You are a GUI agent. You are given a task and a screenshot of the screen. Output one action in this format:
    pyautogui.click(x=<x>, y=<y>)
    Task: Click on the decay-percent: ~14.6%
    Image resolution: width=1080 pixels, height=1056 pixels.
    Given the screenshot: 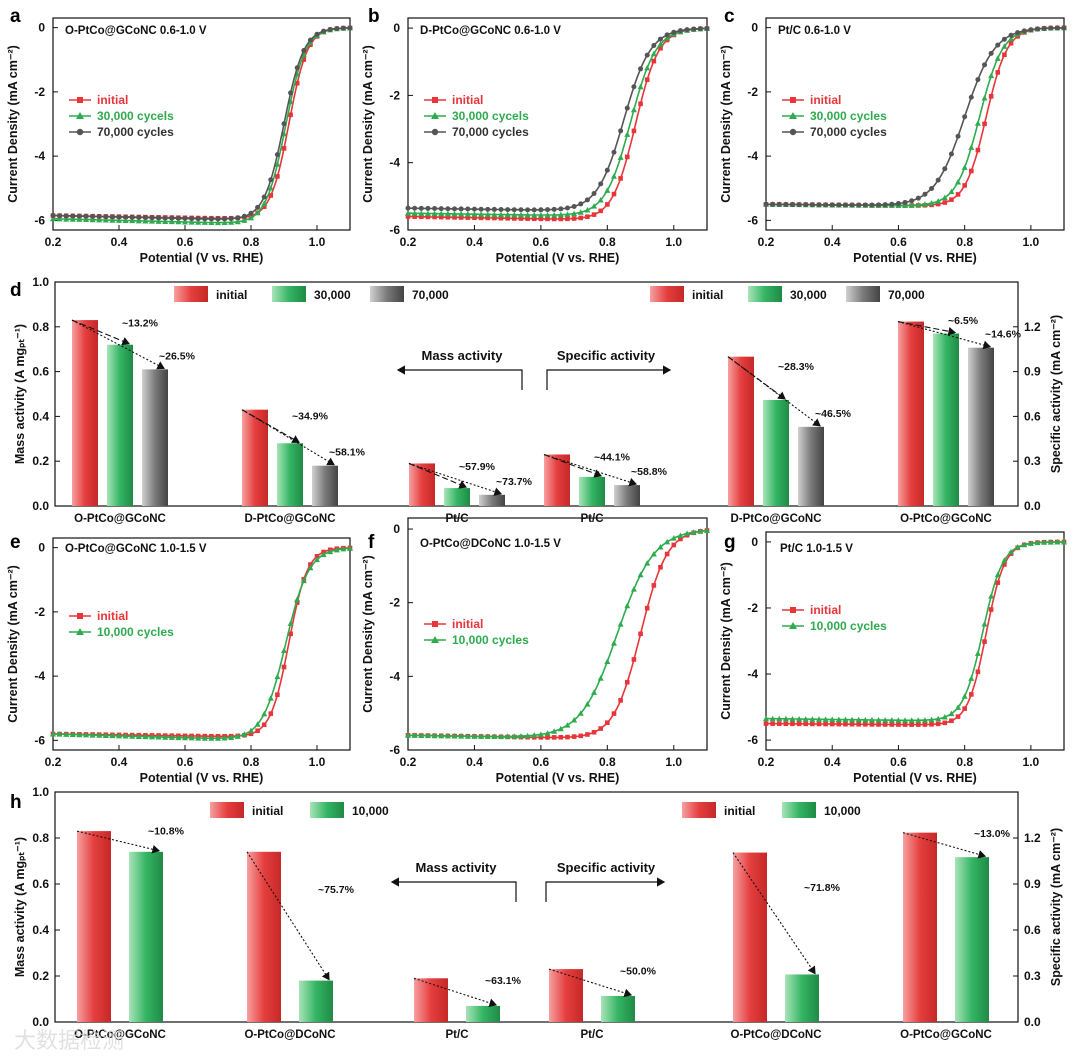 What is the action you would take?
    pyautogui.click(x=1003, y=335)
    